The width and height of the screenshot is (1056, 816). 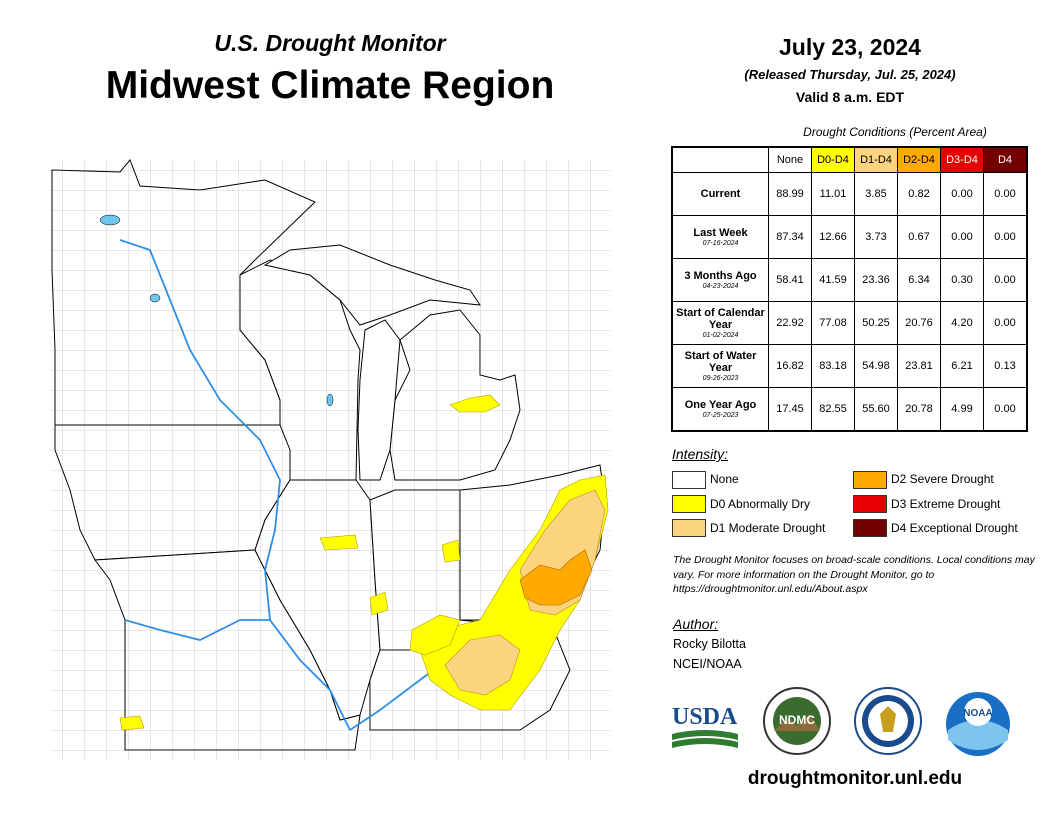 What do you see at coordinates (720, 361) in the screenshot?
I see `row-label-text: Start of Water Year` at bounding box center [720, 361].